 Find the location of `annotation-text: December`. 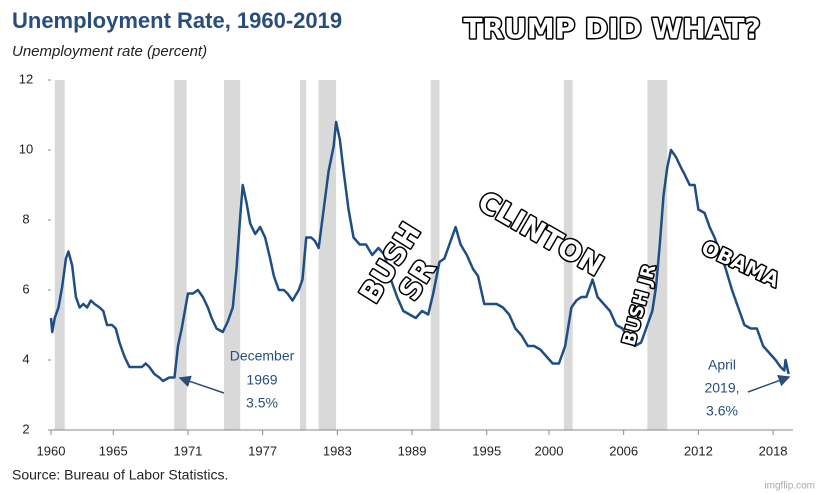

annotation-text: December is located at coordinates (262, 356).